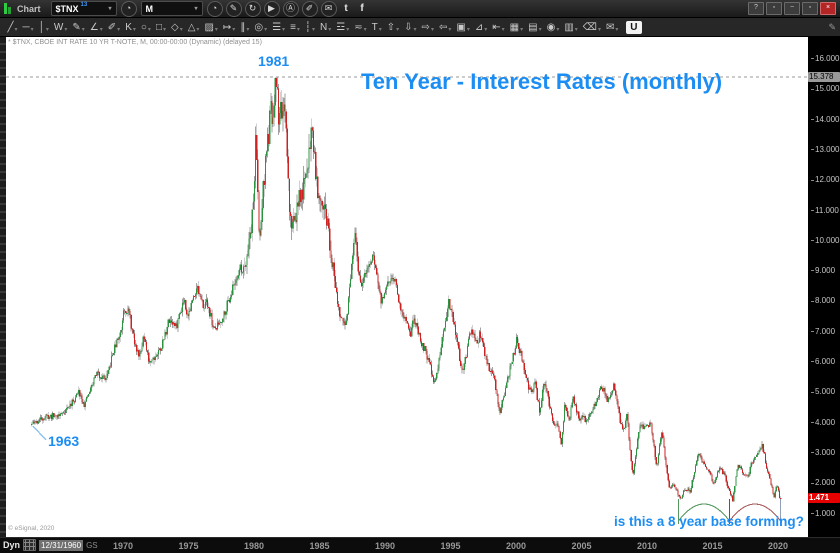  What do you see at coordinates (792, 8) in the screenshot?
I see `minimize-button: −` at bounding box center [792, 8].